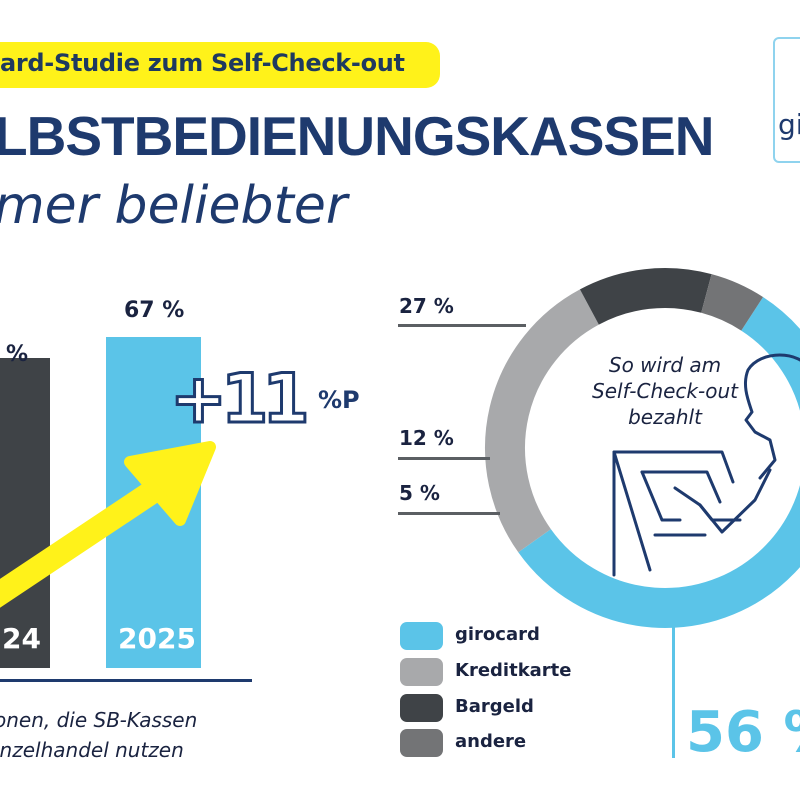 Image resolution: width=800 pixels, height=800 pixels. What do you see at coordinates (494, 706) in the screenshot?
I see `legend-label-bargeld: Bargeld` at bounding box center [494, 706].